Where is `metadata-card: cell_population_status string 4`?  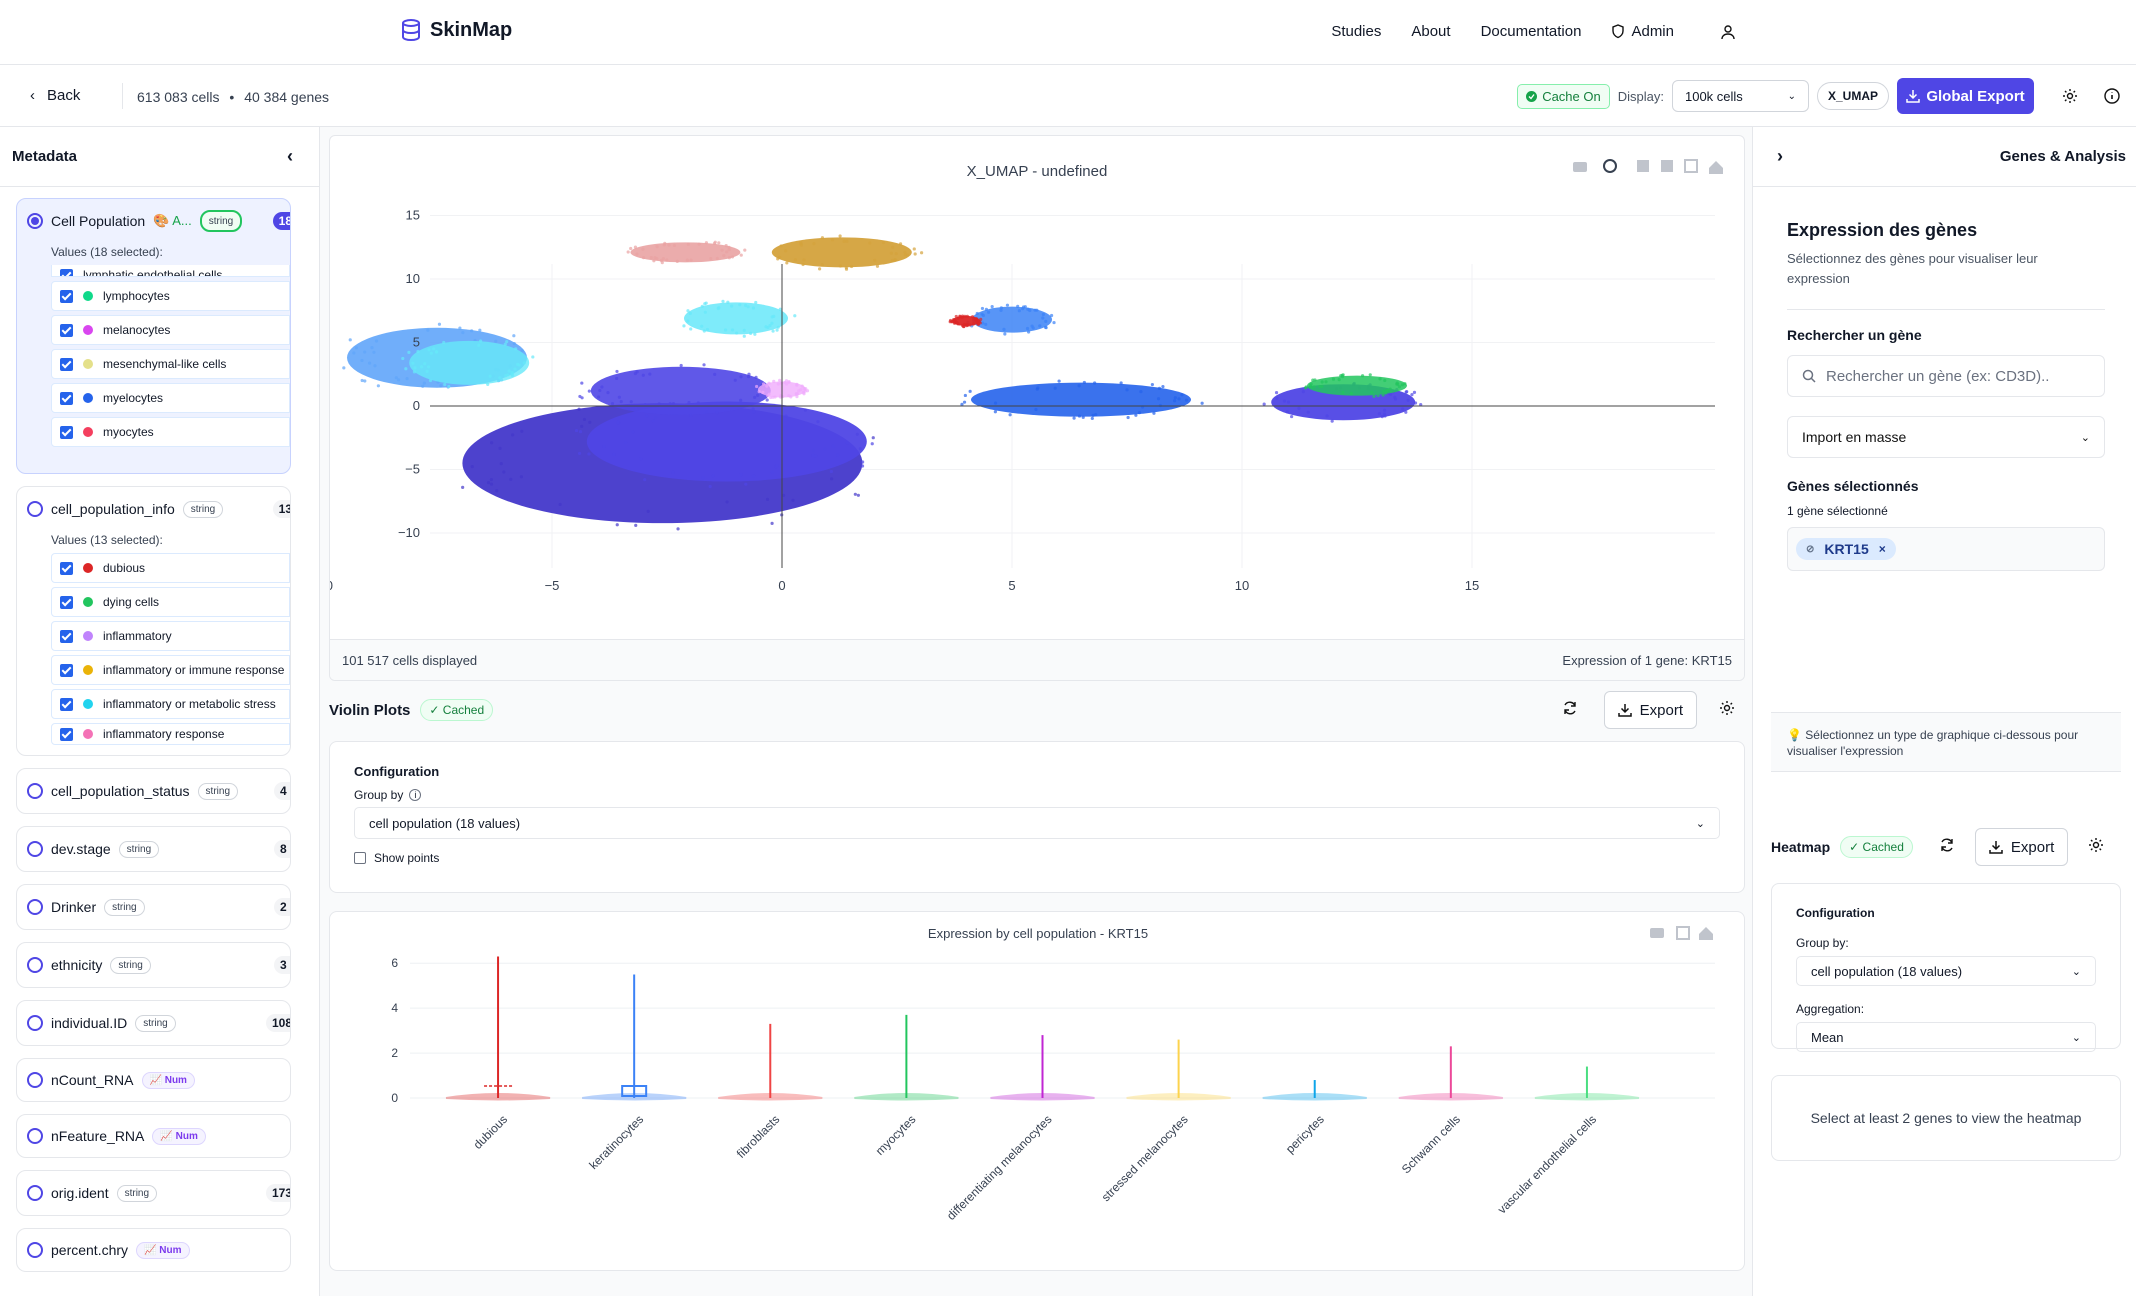 metadata-card: cell_population_status string 4 is located at coordinates (153, 791).